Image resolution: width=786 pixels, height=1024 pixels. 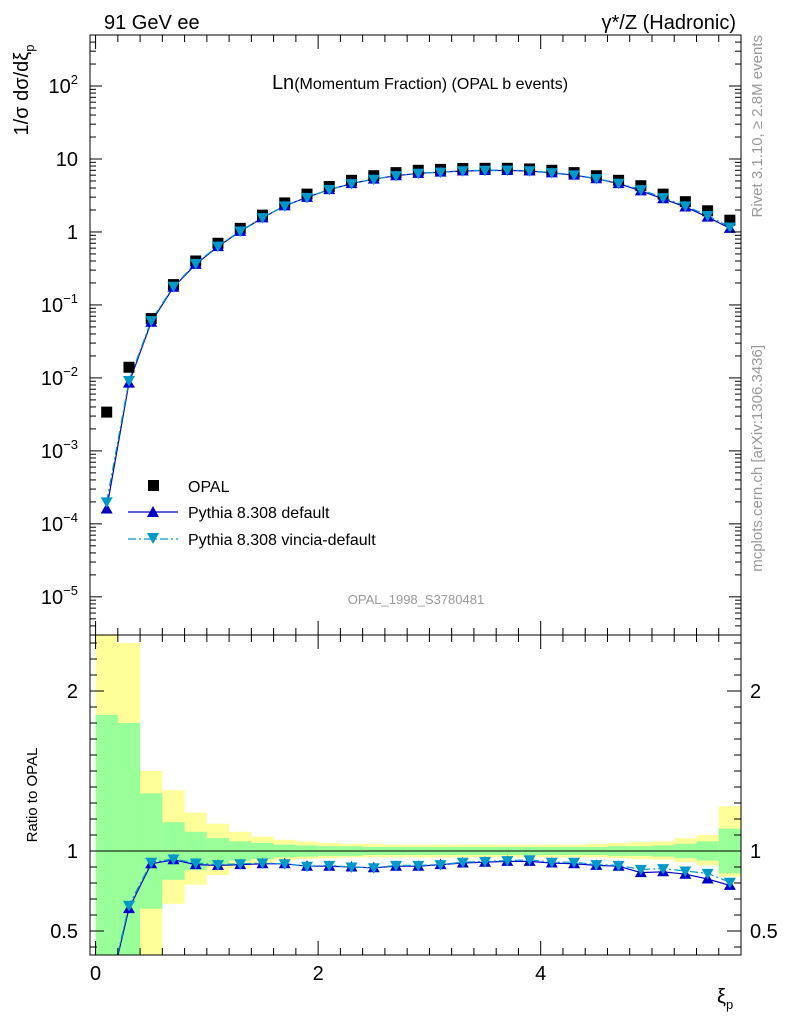 I want to click on main-y-tick-label: 10, so click(x=67, y=160).